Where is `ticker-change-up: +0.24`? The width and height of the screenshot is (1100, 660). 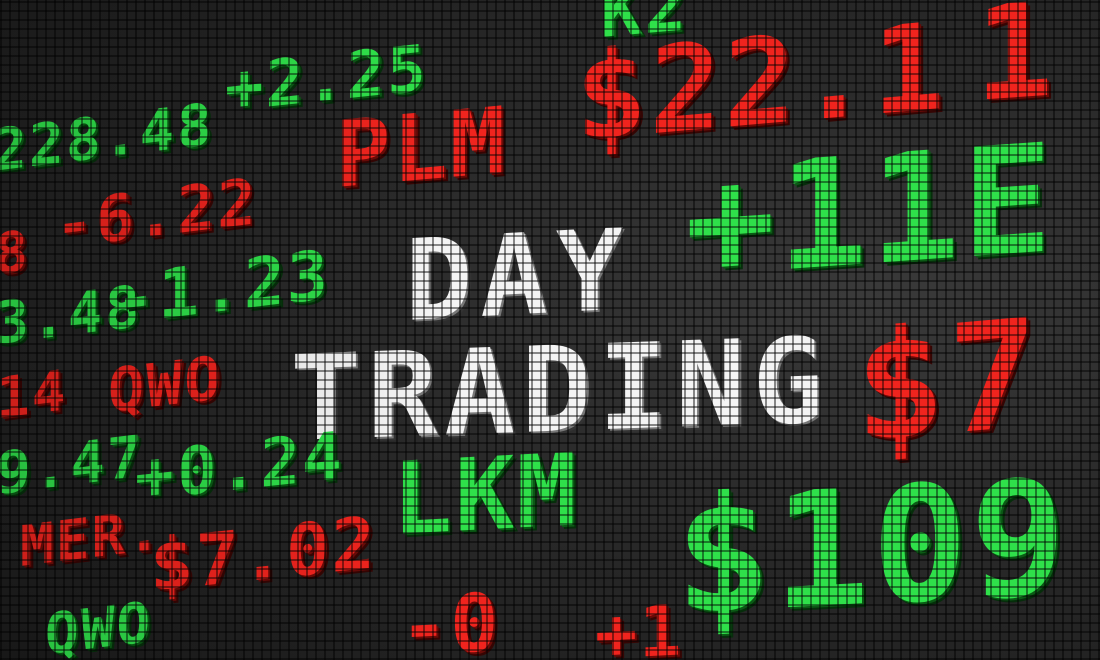 ticker-change-up: +0.24 is located at coordinates (239, 466).